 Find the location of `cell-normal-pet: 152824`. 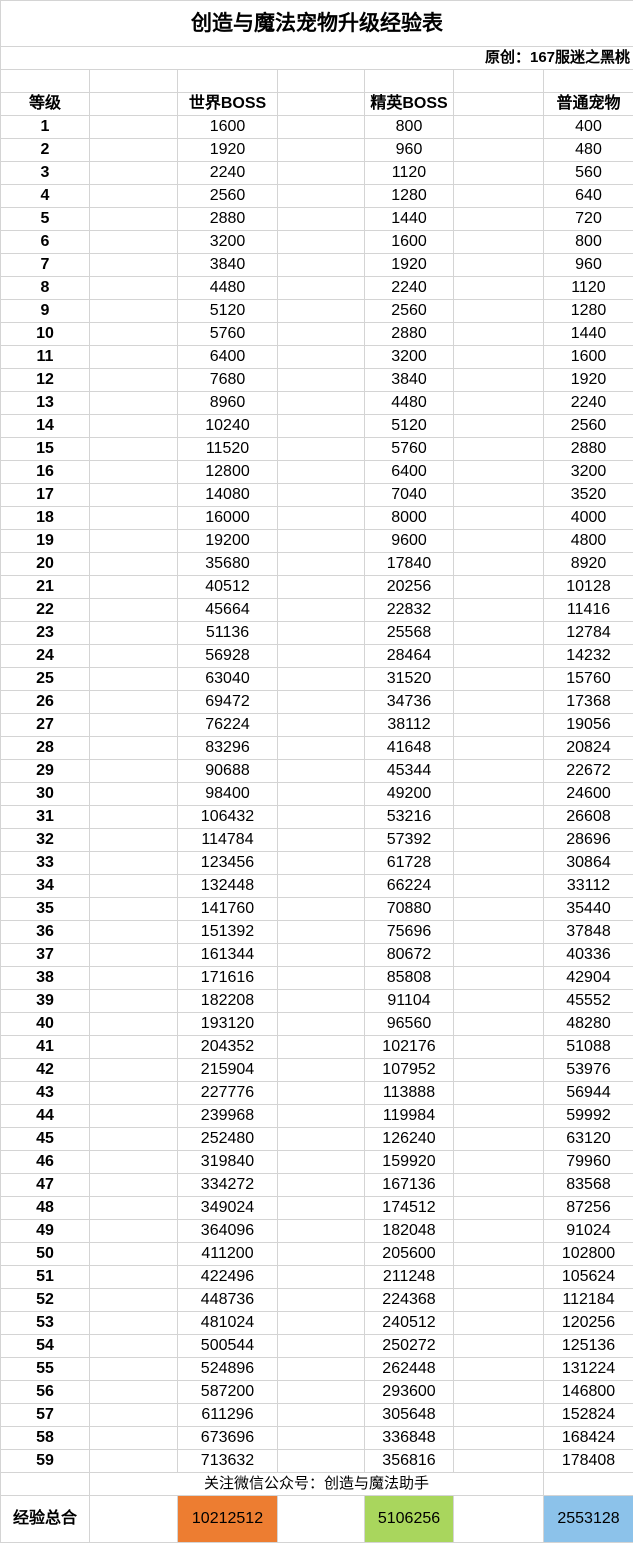

cell-normal-pet: 152824 is located at coordinates (588, 1415).